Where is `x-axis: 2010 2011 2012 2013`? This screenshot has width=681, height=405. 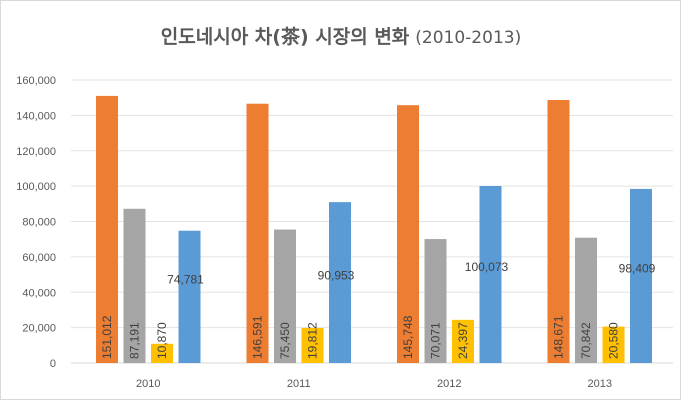 x-axis: 2010 2011 2012 2013 is located at coordinates (374, 384).